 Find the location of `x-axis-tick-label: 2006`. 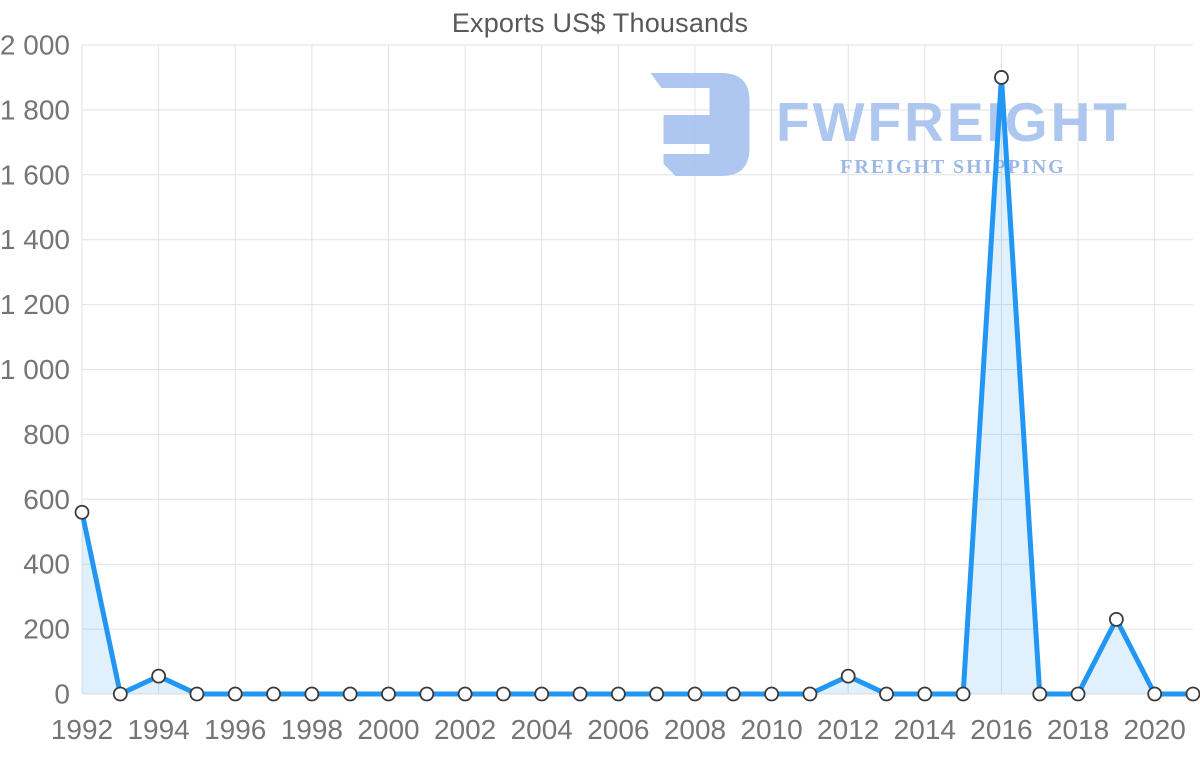

x-axis-tick-label: 2006 is located at coordinates (618, 729).